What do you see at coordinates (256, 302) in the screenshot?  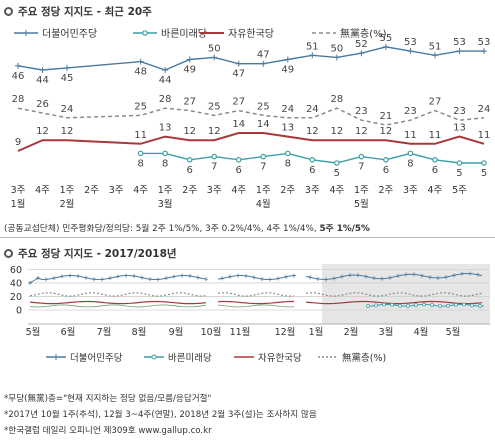 I see `series-line-libertykorea` at bounding box center [256, 302].